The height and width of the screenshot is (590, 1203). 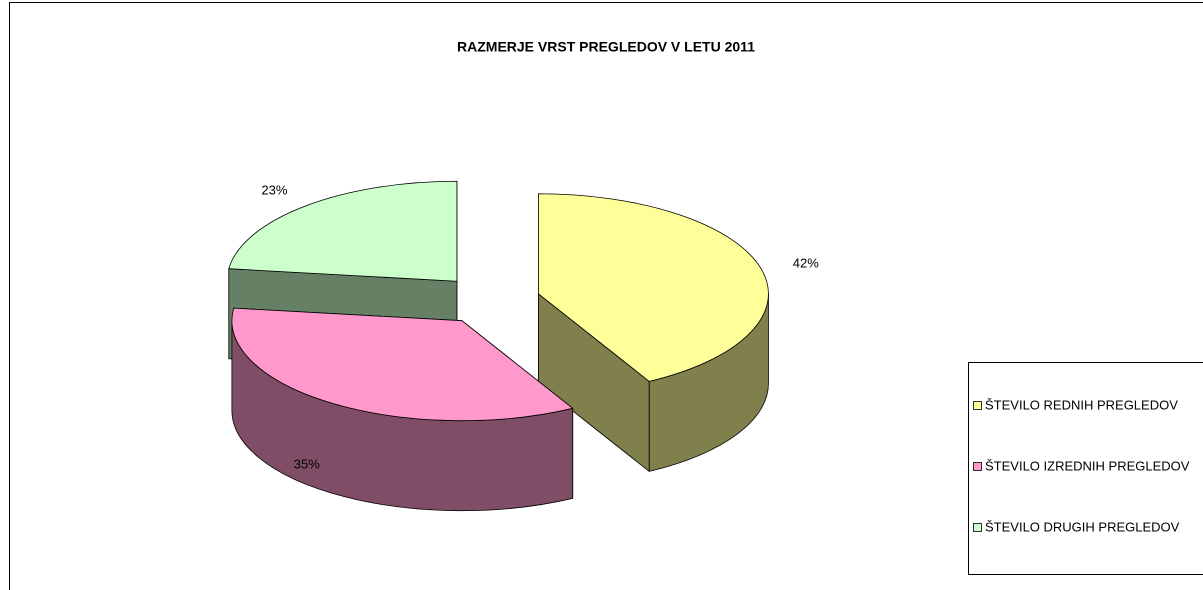 I want to click on legend-box, so click(x=1085, y=468).